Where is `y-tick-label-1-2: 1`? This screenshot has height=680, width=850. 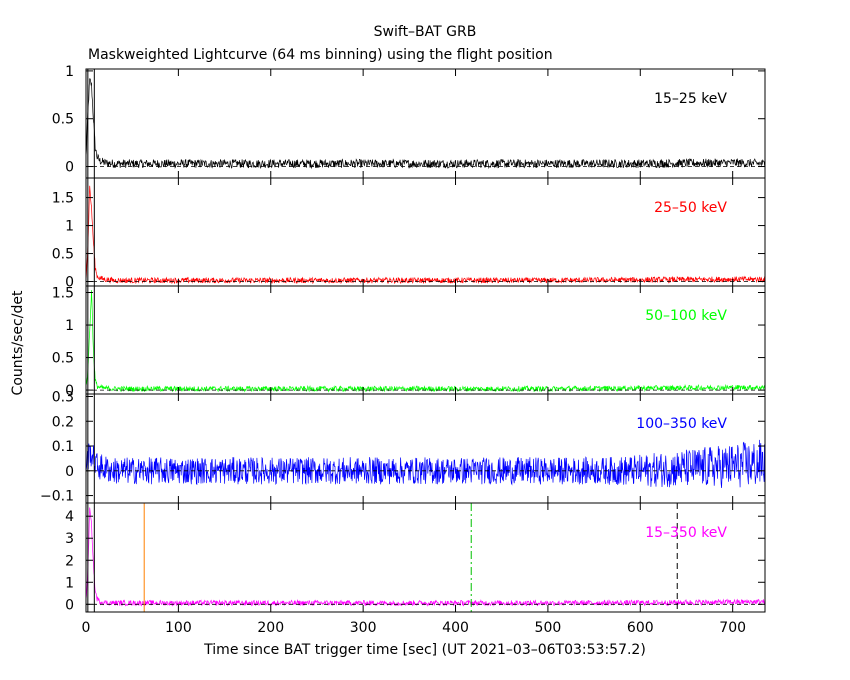
y-tick-label-1-2: 1 is located at coordinates (69, 227).